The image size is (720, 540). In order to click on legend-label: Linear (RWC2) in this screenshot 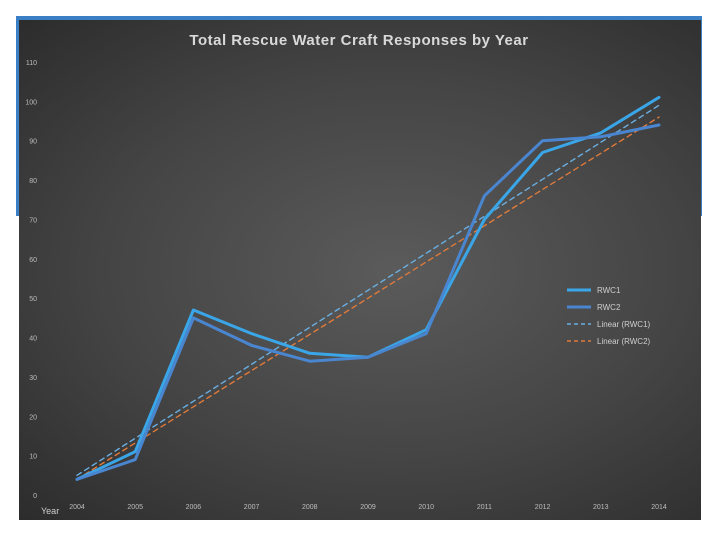, I will do `click(624, 341)`.